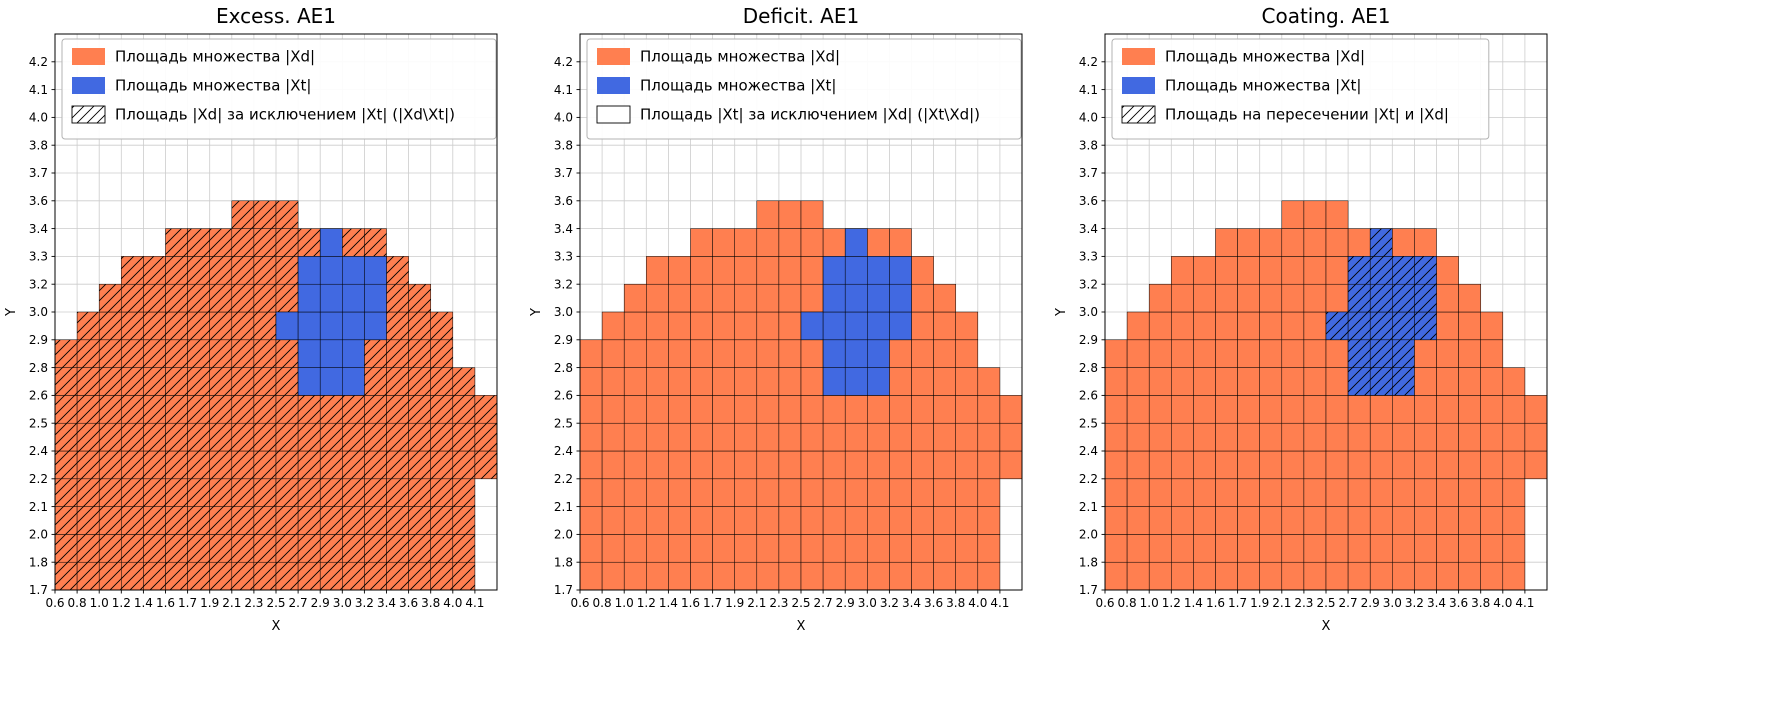 The image size is (1787, 709). Describe the element at coordinates (1326, 16) in the screenshot. I see `plot-title: Coating. AE1` at that location.